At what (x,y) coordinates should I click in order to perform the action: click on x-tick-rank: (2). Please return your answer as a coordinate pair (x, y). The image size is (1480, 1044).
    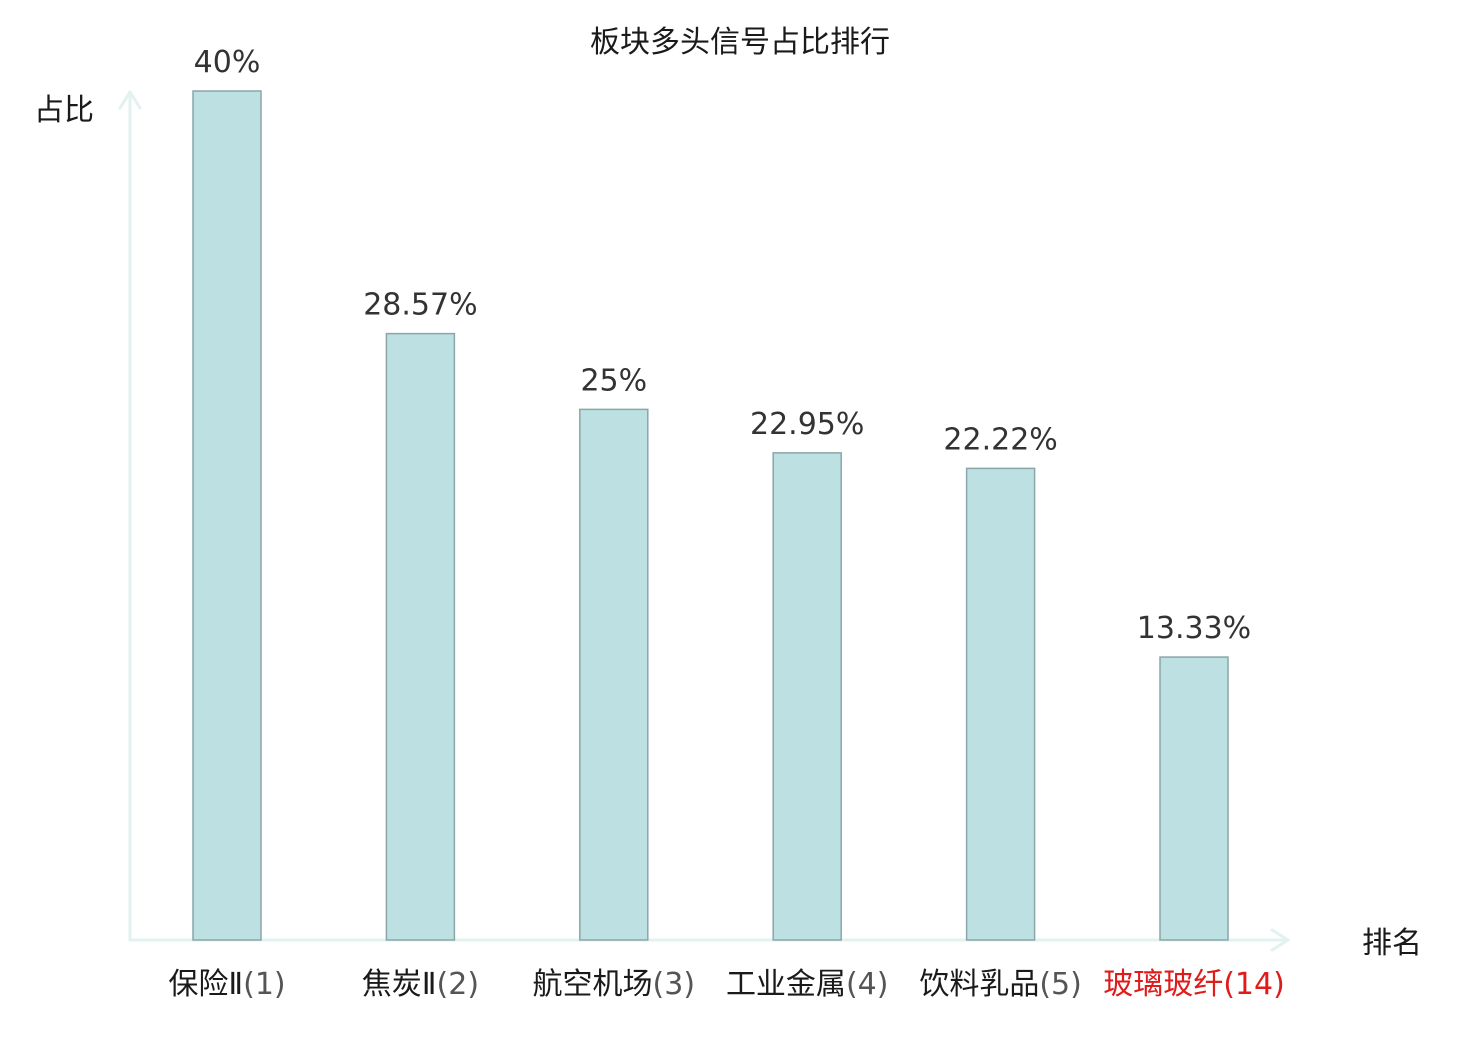
    Looking at the image, I should click on (458, 984).